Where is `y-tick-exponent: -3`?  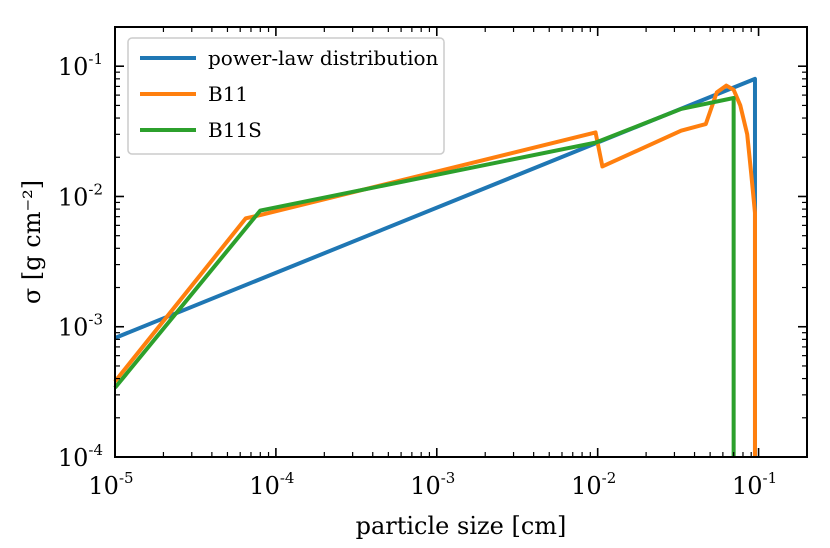
y-tick-exponent: -3 is located at coordinates (95, 320).